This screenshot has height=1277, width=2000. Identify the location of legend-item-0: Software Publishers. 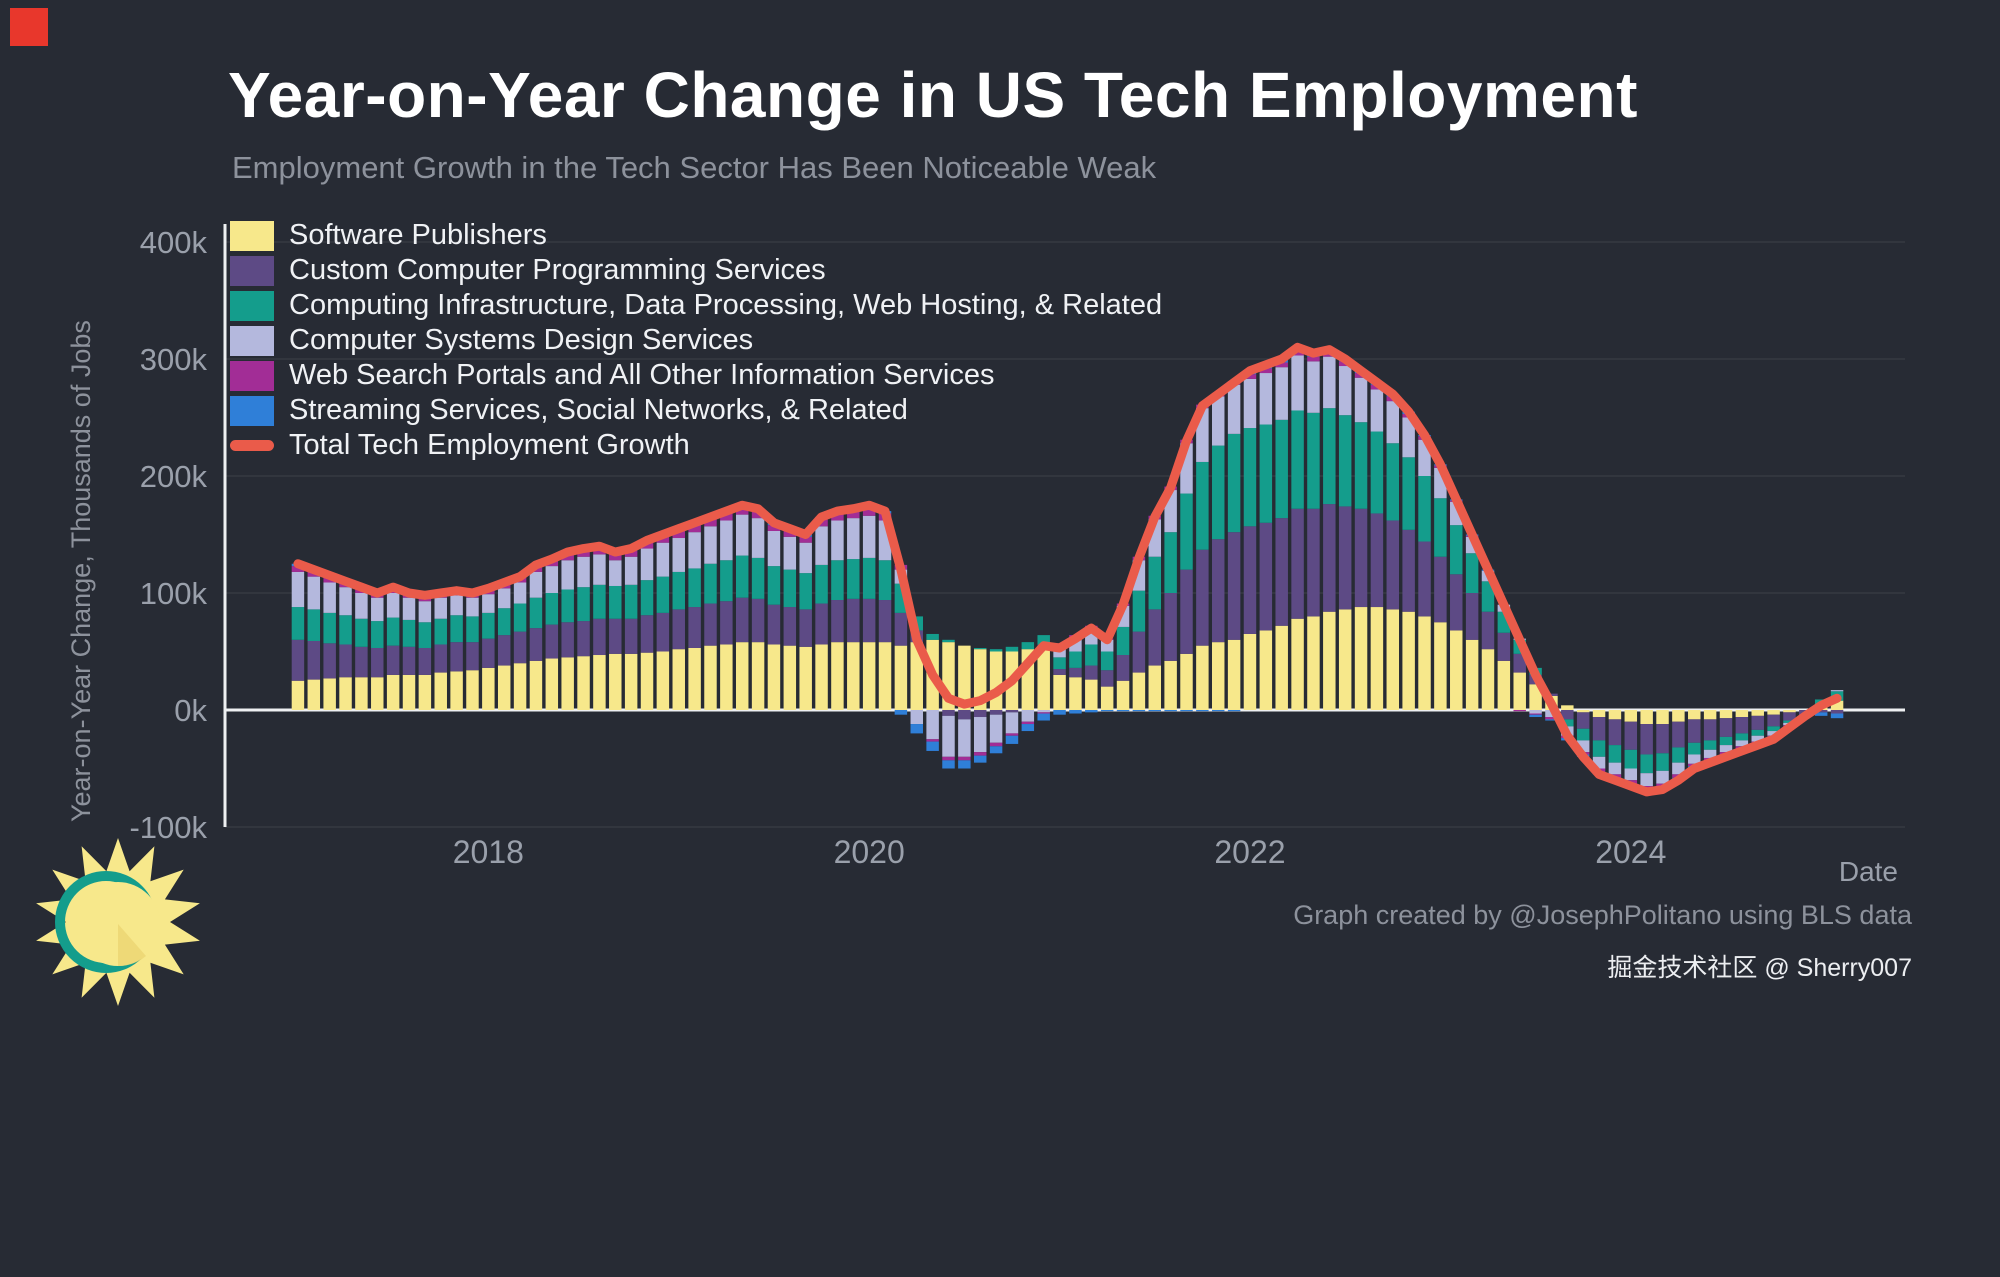
(696, 235).